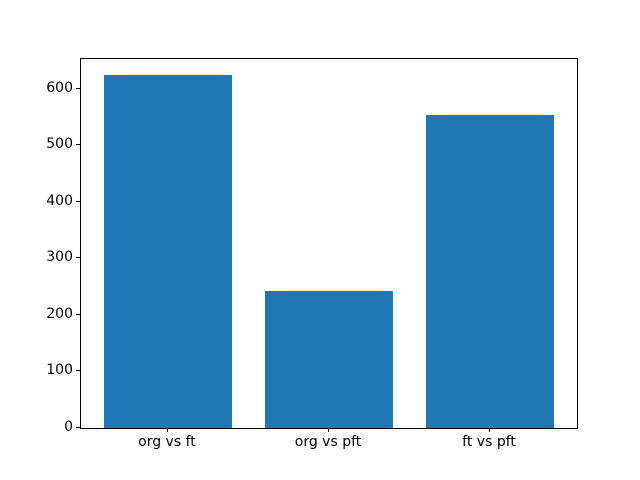 This screenshot has width=640, height=480. I want to click on x-tick-label: org vs ft, so click(167, 442).